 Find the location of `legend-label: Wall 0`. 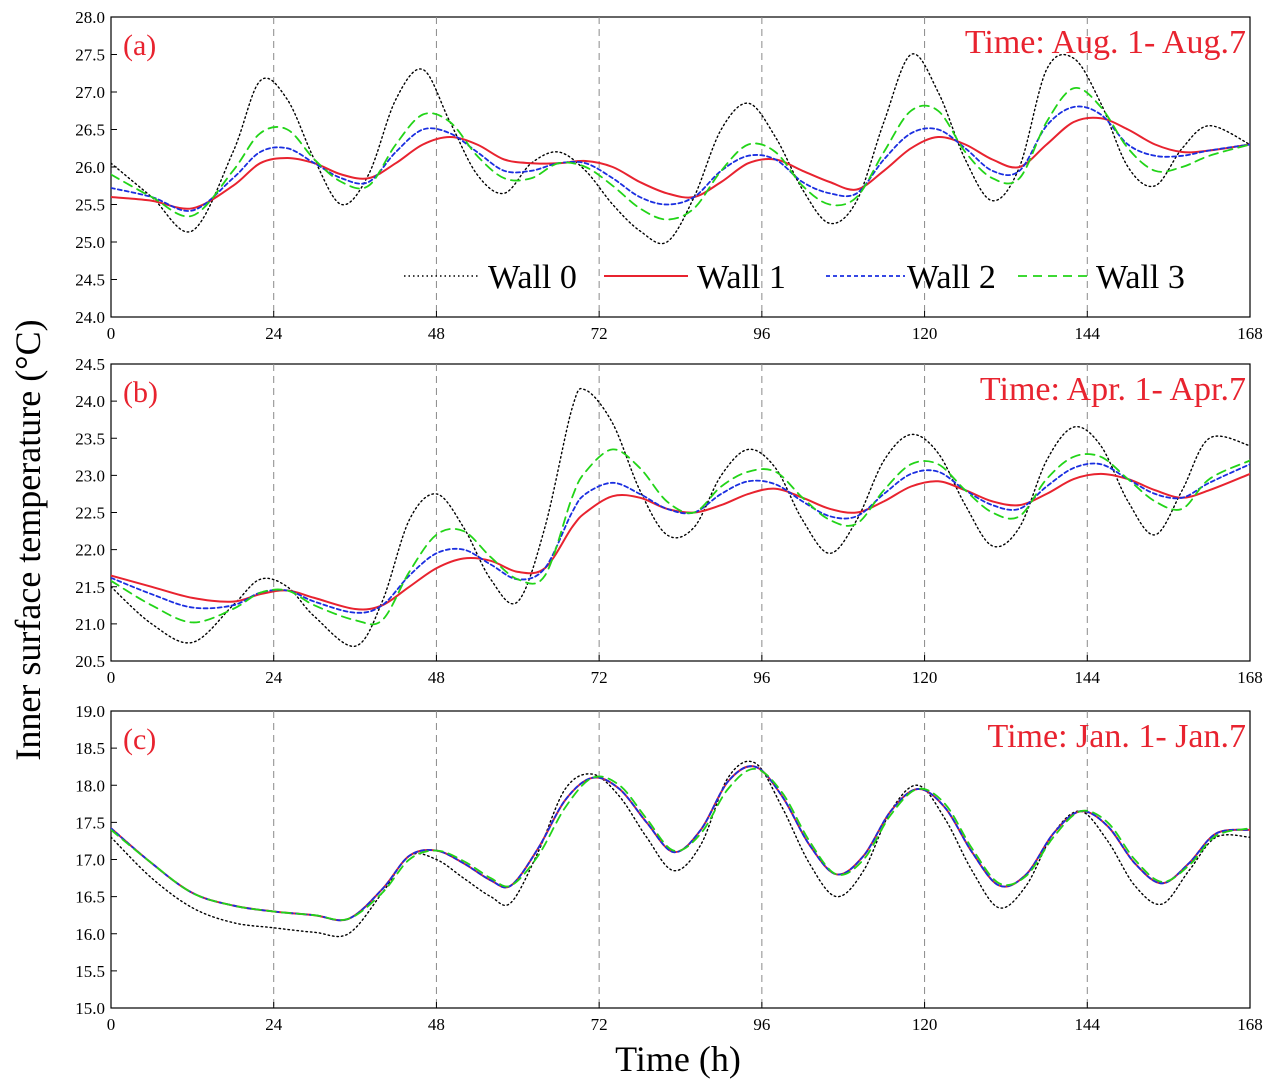

legend-label: Wall 0 is located at coordinates (532, 277).